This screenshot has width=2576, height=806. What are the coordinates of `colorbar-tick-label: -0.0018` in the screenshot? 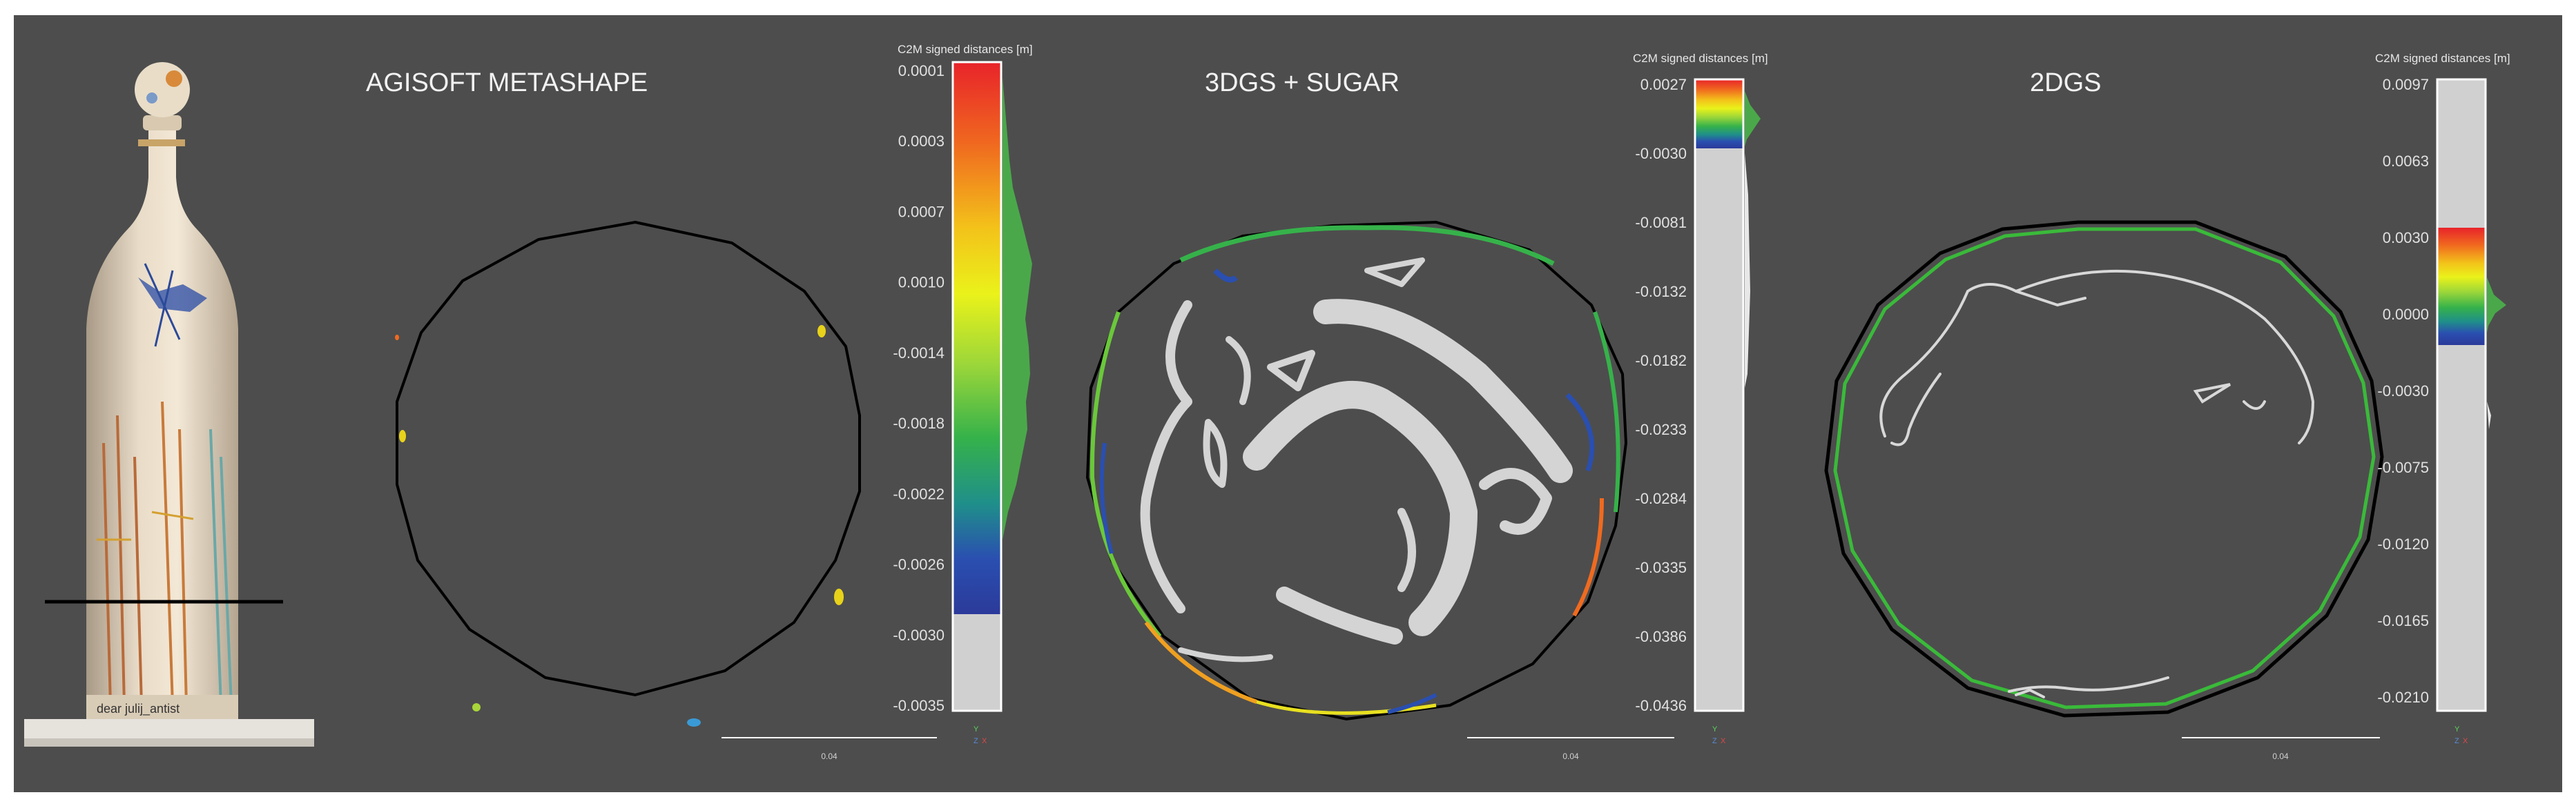 It's located at (919, 423).